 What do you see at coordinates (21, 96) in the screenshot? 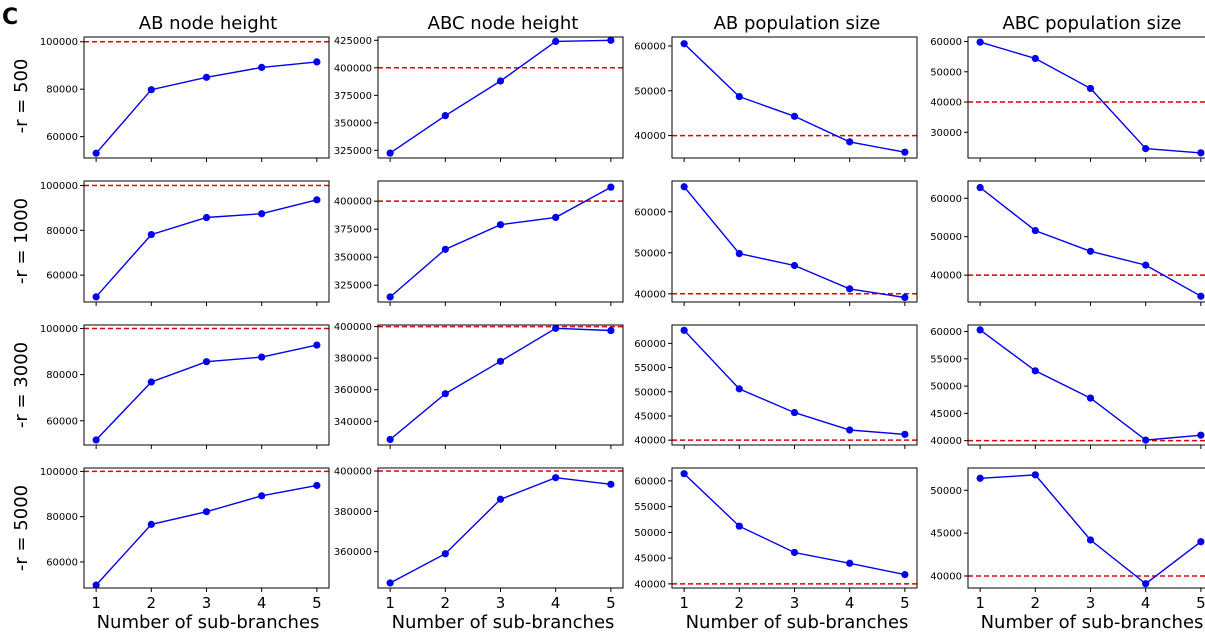
I see `row-label-r-500: -r = 500` at bounding box center [21, 96].